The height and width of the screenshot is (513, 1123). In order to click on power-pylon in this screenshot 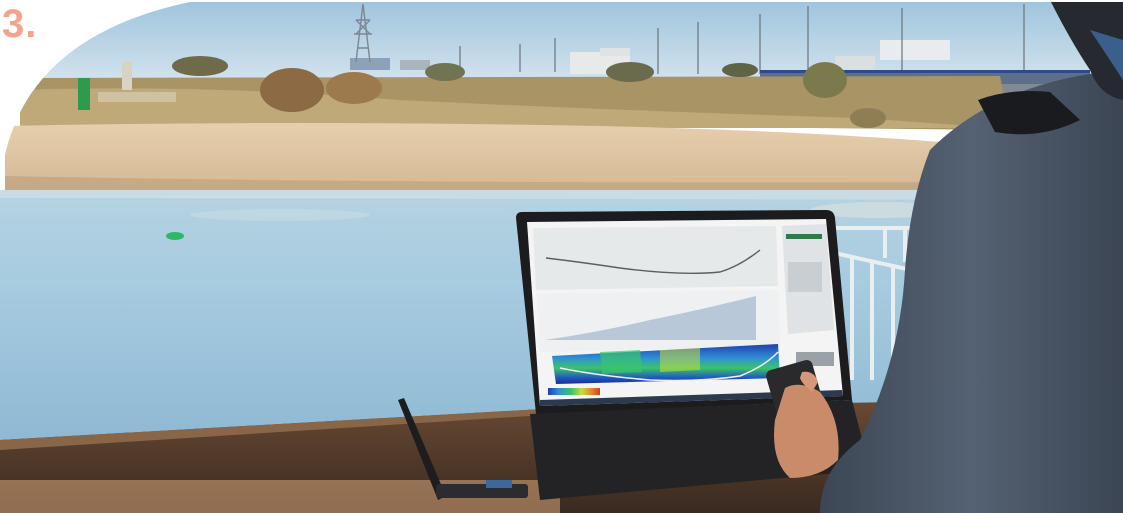, I will do `click(363, 33)`.